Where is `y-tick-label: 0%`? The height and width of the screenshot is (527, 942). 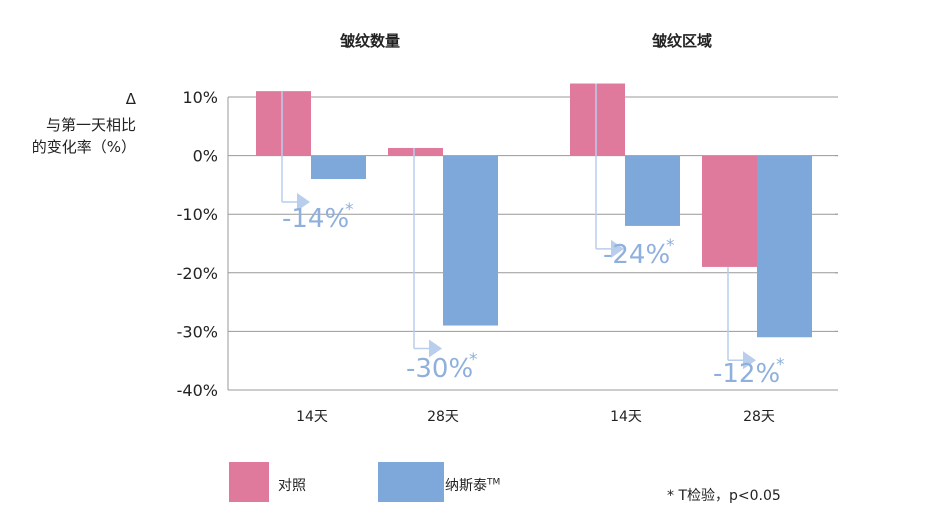
y-tick-label: 0% is located at coordinates (205, 156).